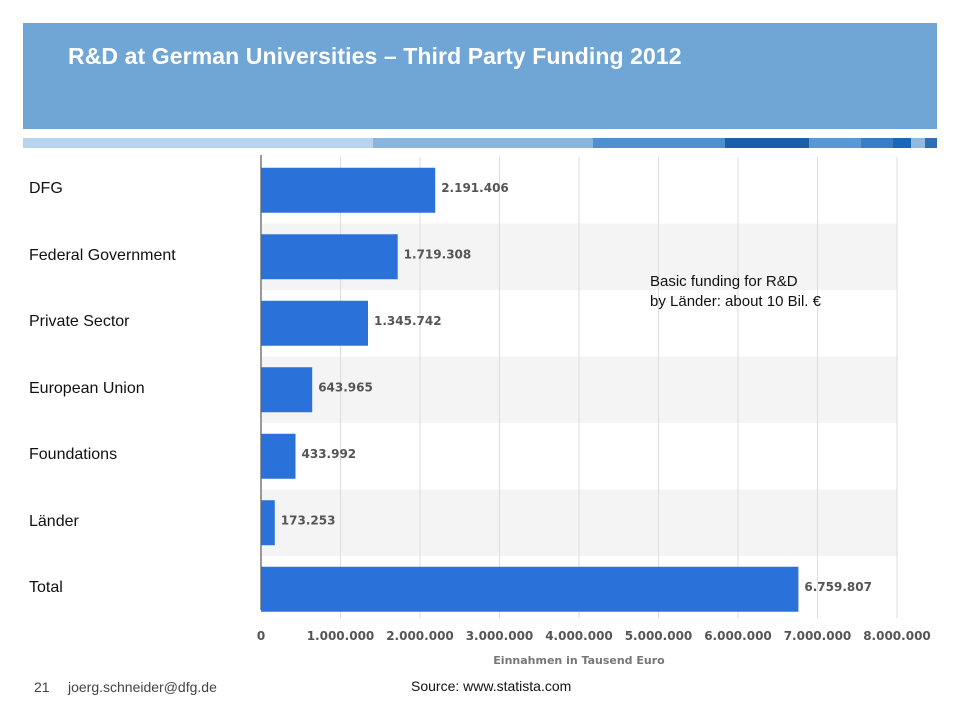 The width and height of the screenshot is (960, 720). I want to click on x-tick-label: 5.000.000, so click(659, 636).